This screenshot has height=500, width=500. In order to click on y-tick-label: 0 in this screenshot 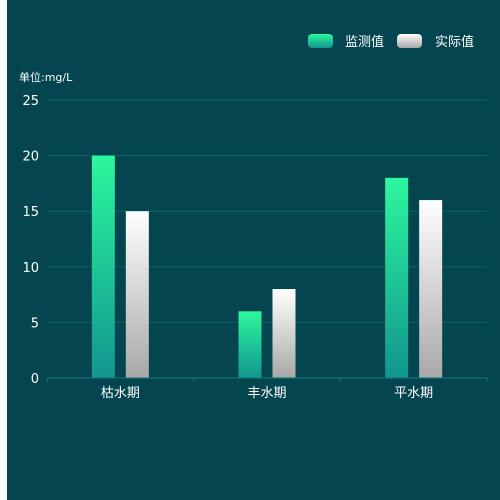, I will do `click(35, 379)`.